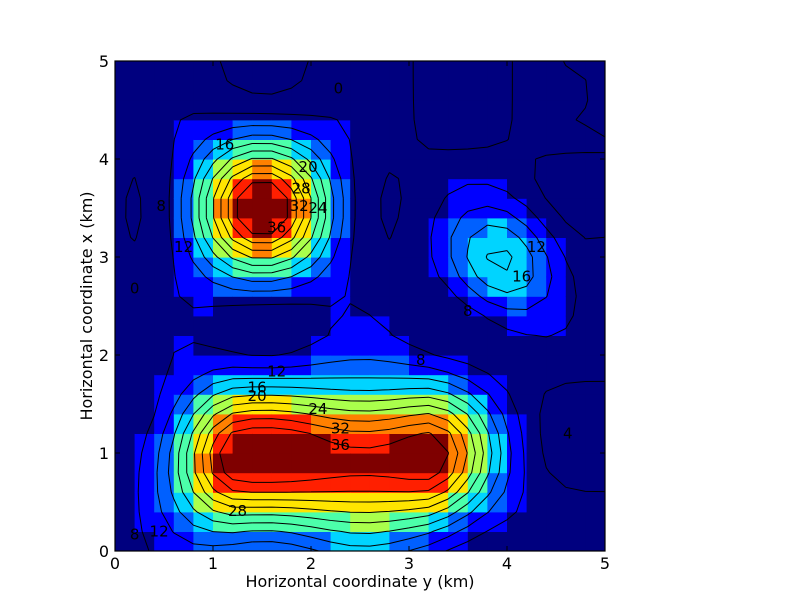  Describe the element at coordinates (468, 311) in the screenshot. I see `contour-label: 8` at that location.